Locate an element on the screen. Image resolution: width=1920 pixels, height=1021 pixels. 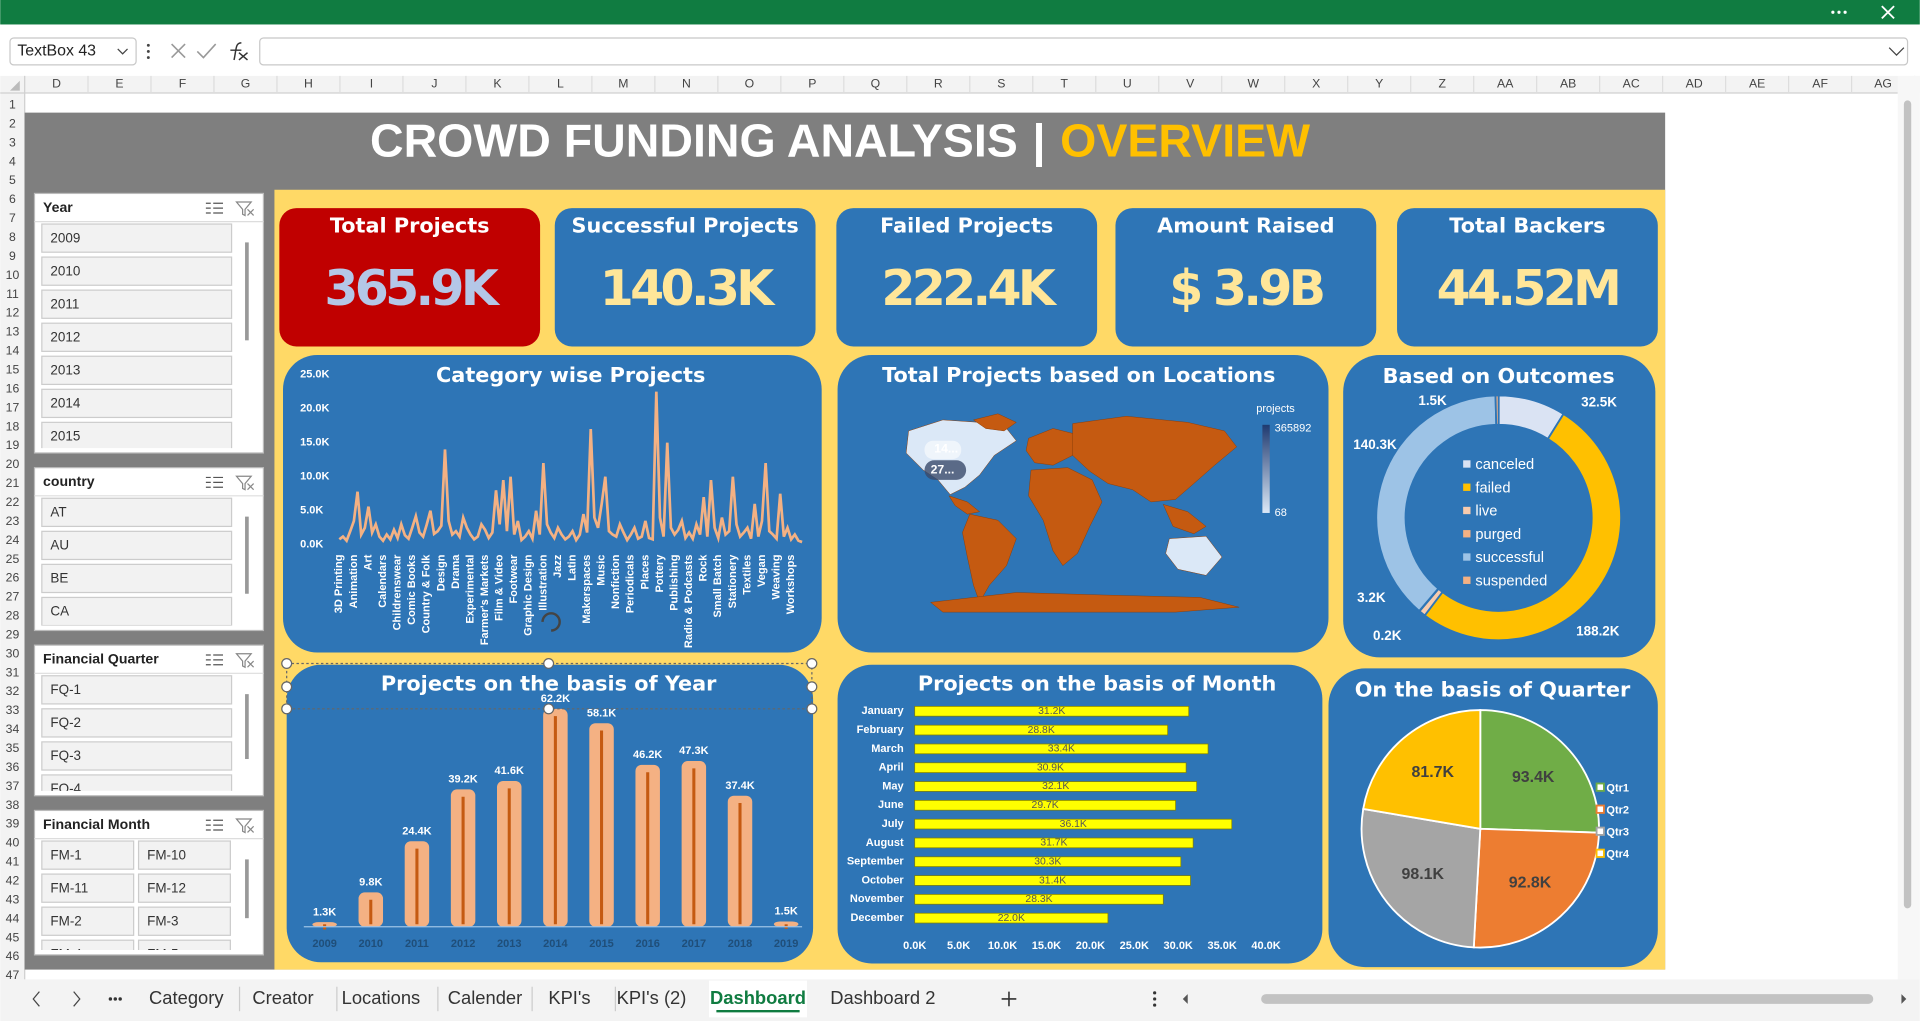
row-header: 29 is located at coordinates (13, 634).